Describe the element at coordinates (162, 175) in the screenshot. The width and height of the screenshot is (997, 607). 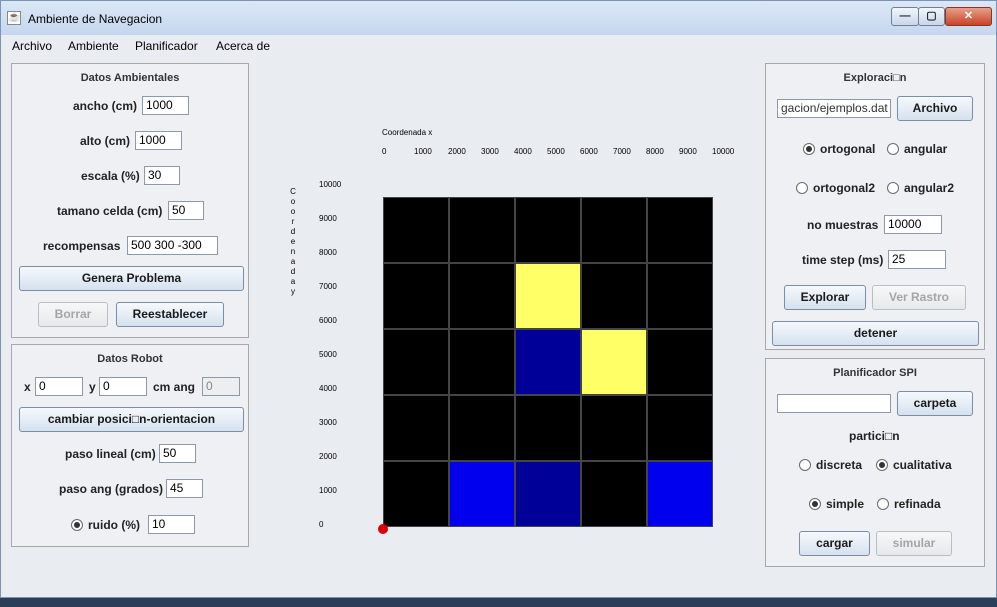
I see `escala-input: 30` at that location.